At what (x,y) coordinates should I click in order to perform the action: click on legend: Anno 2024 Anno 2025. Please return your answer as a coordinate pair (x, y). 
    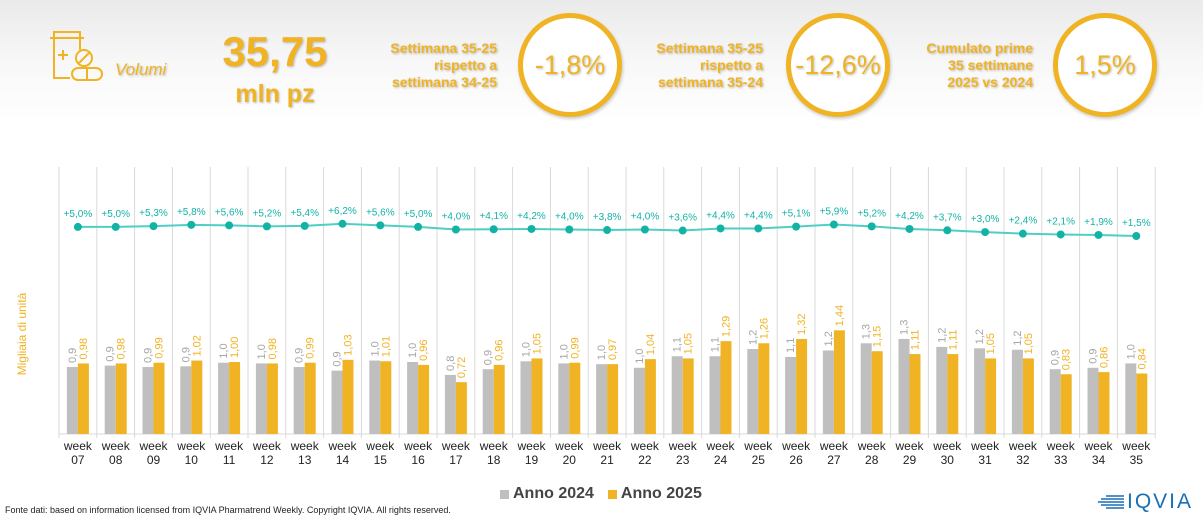
    Looking at the image, I should click on (601, 494).